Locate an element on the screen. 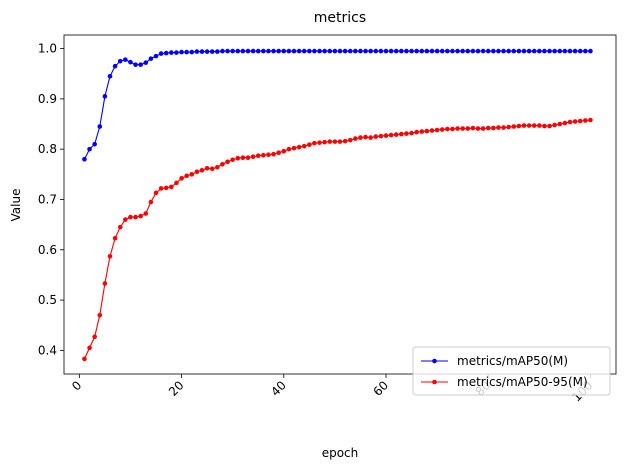  legend-swatch-marker is located at coordinates (434, 361).